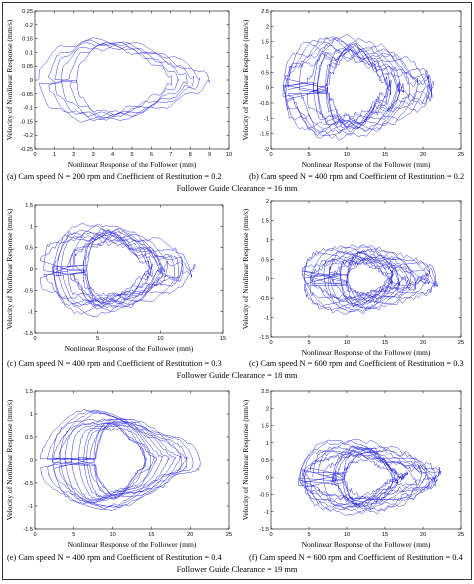 The width and height of the screenshot is (474, 584). I want to click on y-tick-label: 0.15, so click(27, 40).